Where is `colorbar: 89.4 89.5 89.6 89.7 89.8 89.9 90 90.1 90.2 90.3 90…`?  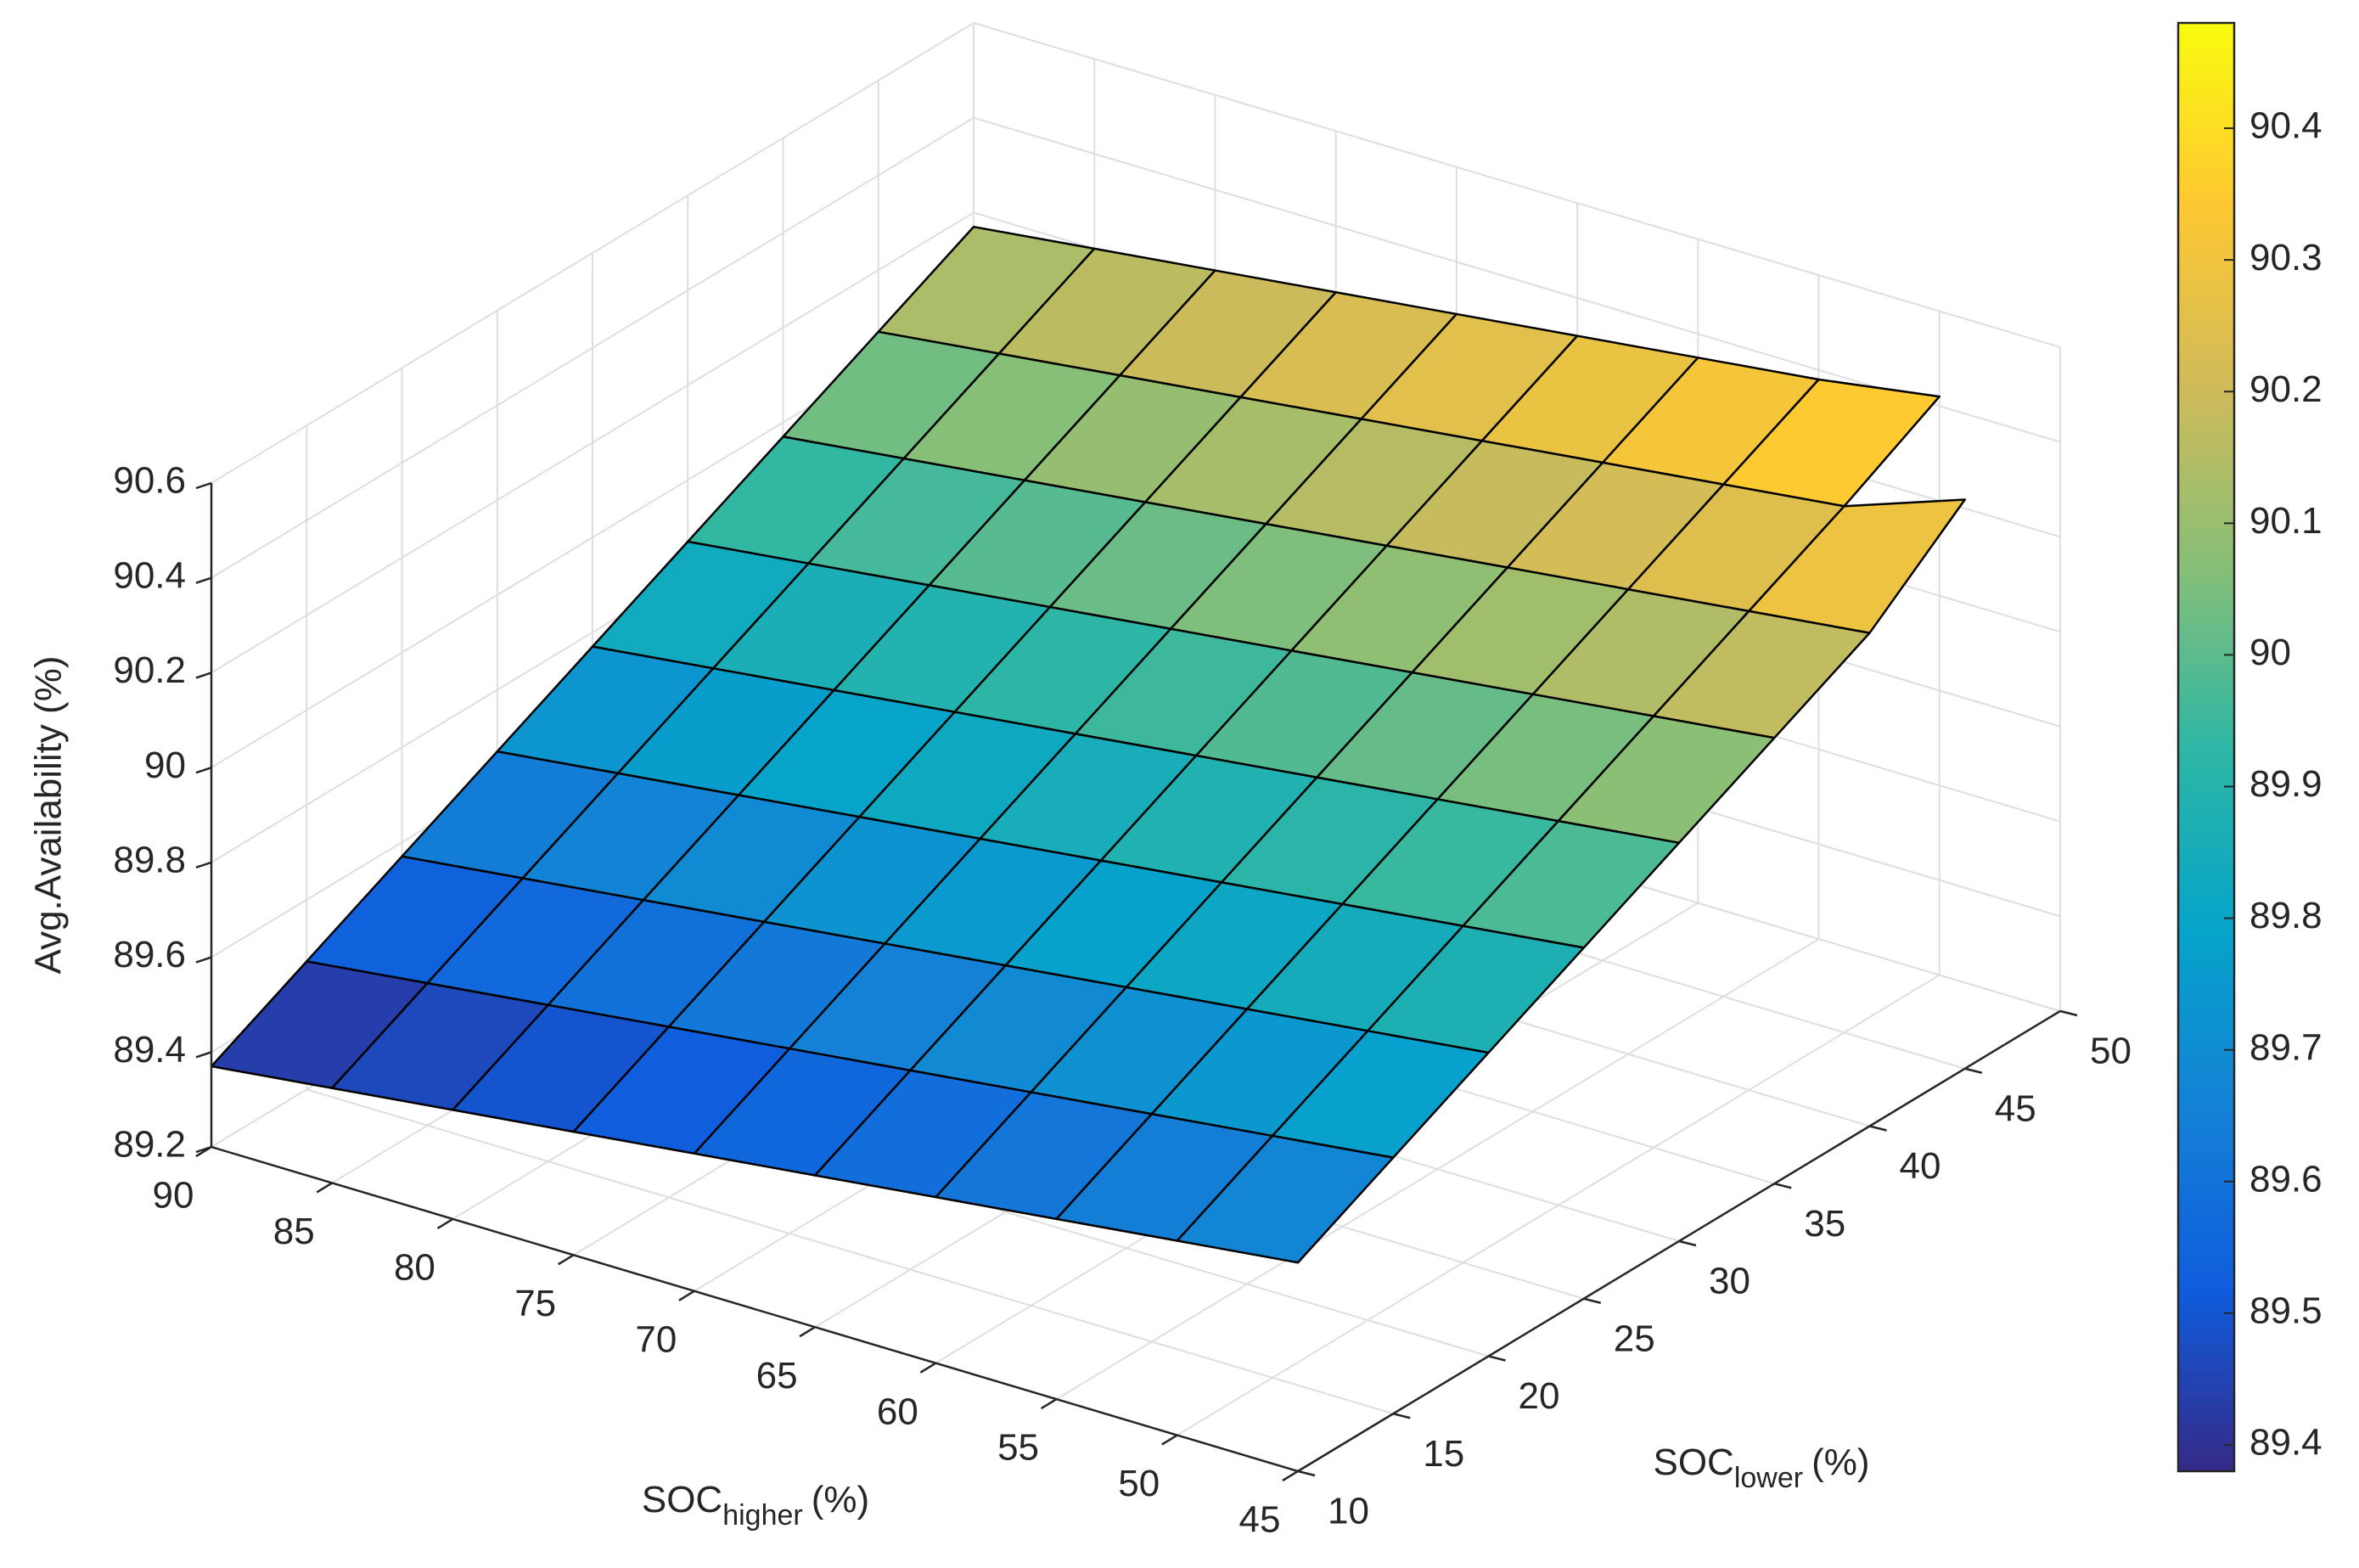 colorbar: 89.4 89.5 89.6 89.7 89.8 89.9 90 90.1 90.2 90.3 90… is located at coordinates (2249, 747).